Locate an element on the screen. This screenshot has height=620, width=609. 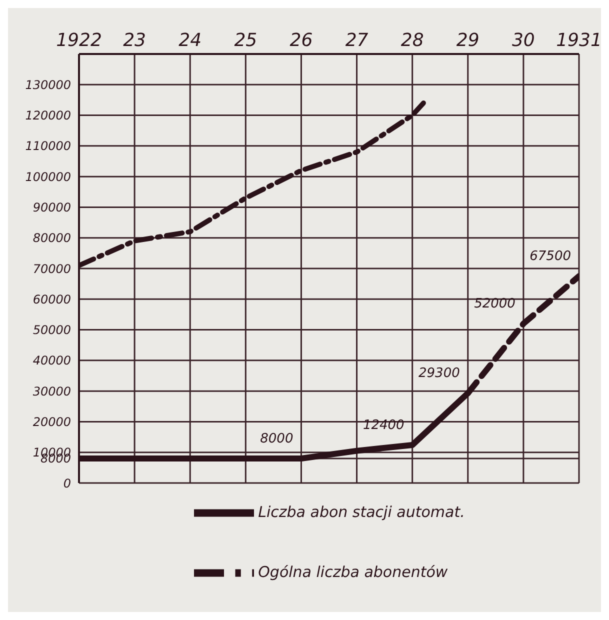
y-tick-label: 110000 is located at coordinates (48, 146).